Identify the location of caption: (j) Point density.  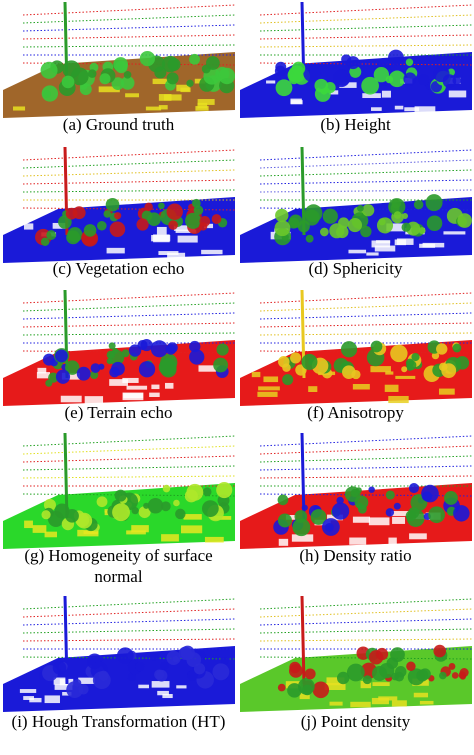
(355, 721).